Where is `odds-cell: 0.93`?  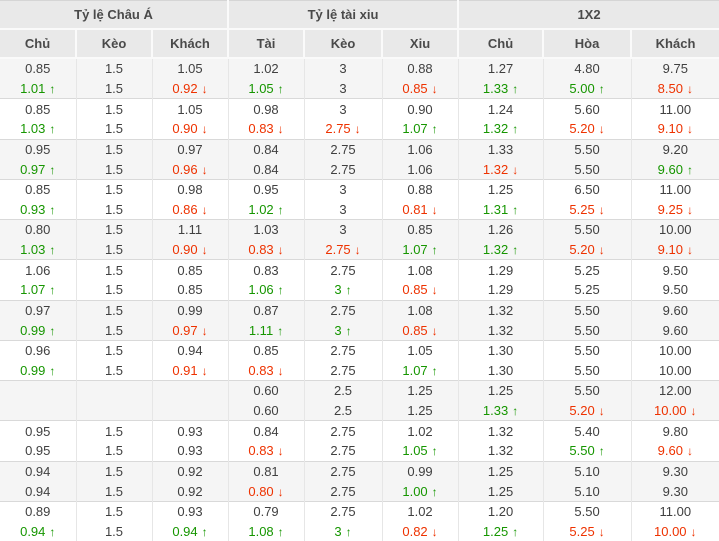 odds-cell: 0.93 is located at coordinates (190, 431).